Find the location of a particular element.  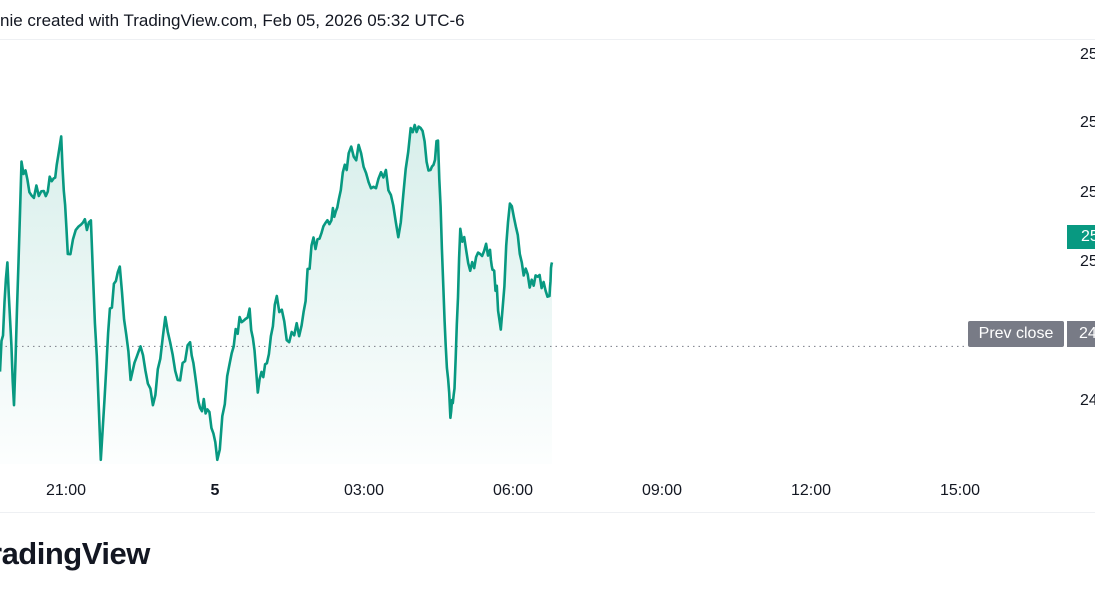

current-price-badge: 25 is located at coordinates (1081, 237).